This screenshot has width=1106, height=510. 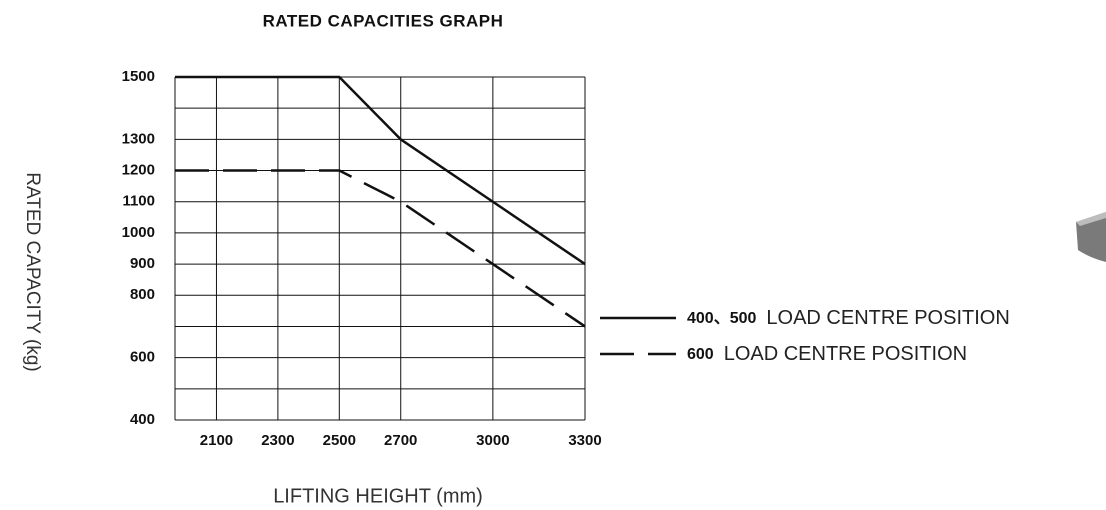 What do you see at coordinates (138, 76) in the screenshot?
I see `y-tick-label: 1500` at bounding box center [138, 76].